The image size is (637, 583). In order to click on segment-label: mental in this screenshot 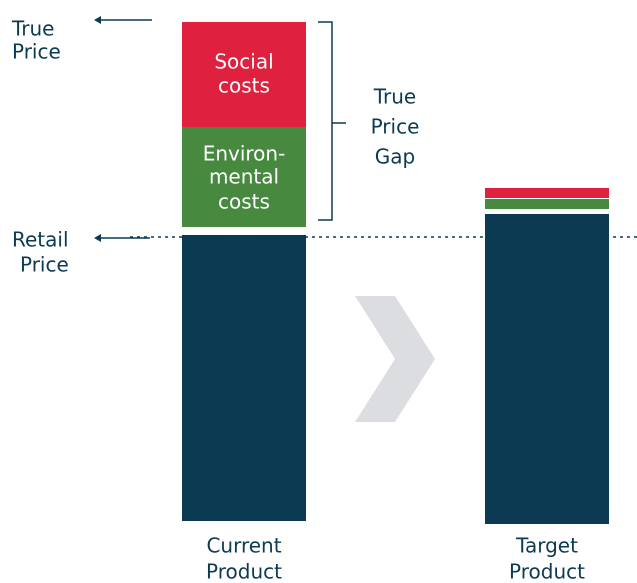, I will do `click(244, 177)`.